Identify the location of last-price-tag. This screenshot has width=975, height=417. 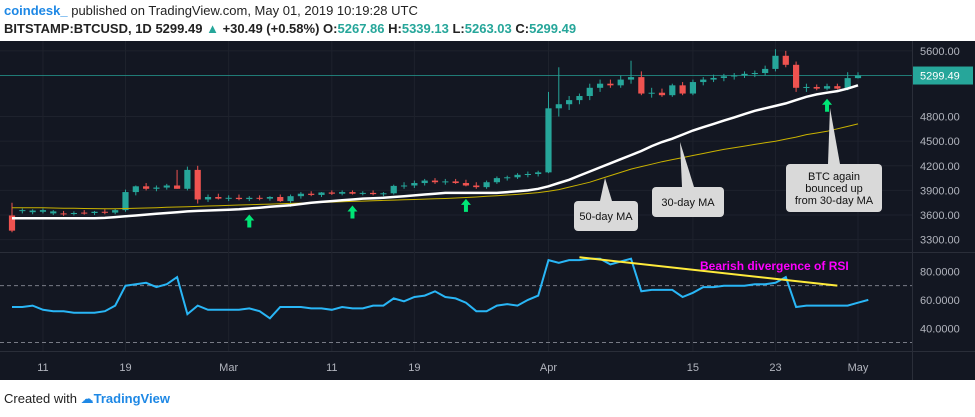
(943, 75).